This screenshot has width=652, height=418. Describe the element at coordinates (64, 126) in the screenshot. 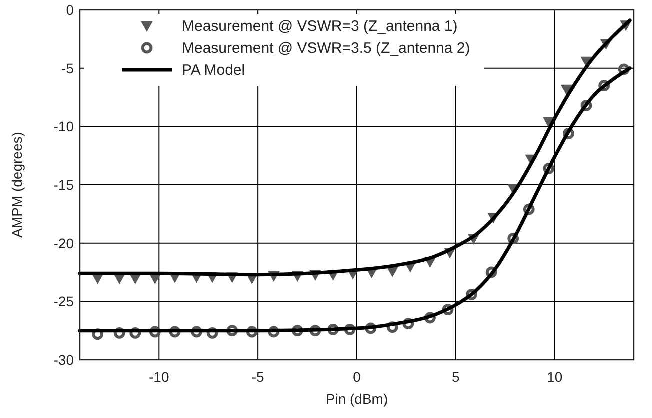

I see `y-tick-label: -10` at that location.